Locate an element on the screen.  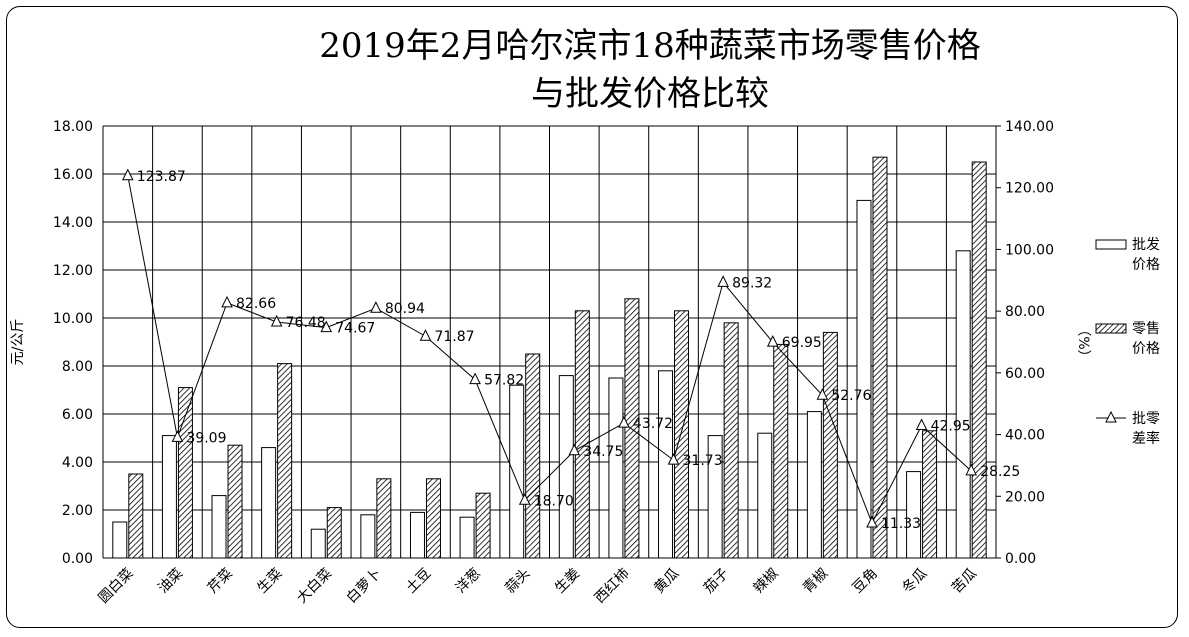
x-tick-label: 西红柿 is located at coordinates (612, 586).